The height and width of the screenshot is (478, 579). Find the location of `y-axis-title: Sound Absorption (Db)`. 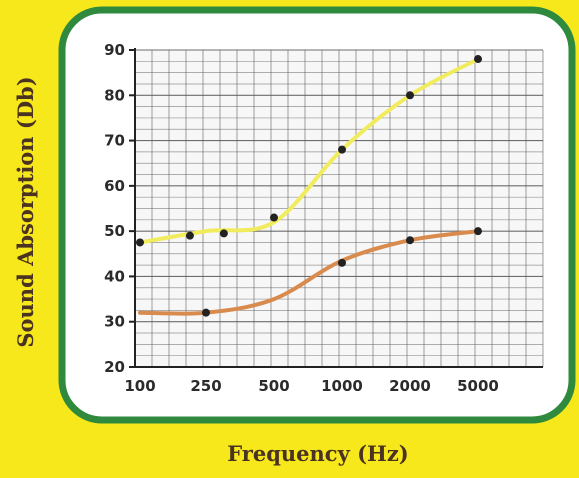

y-axis-title: Sound Absorption (Db) is located at coordinates (25, 211).